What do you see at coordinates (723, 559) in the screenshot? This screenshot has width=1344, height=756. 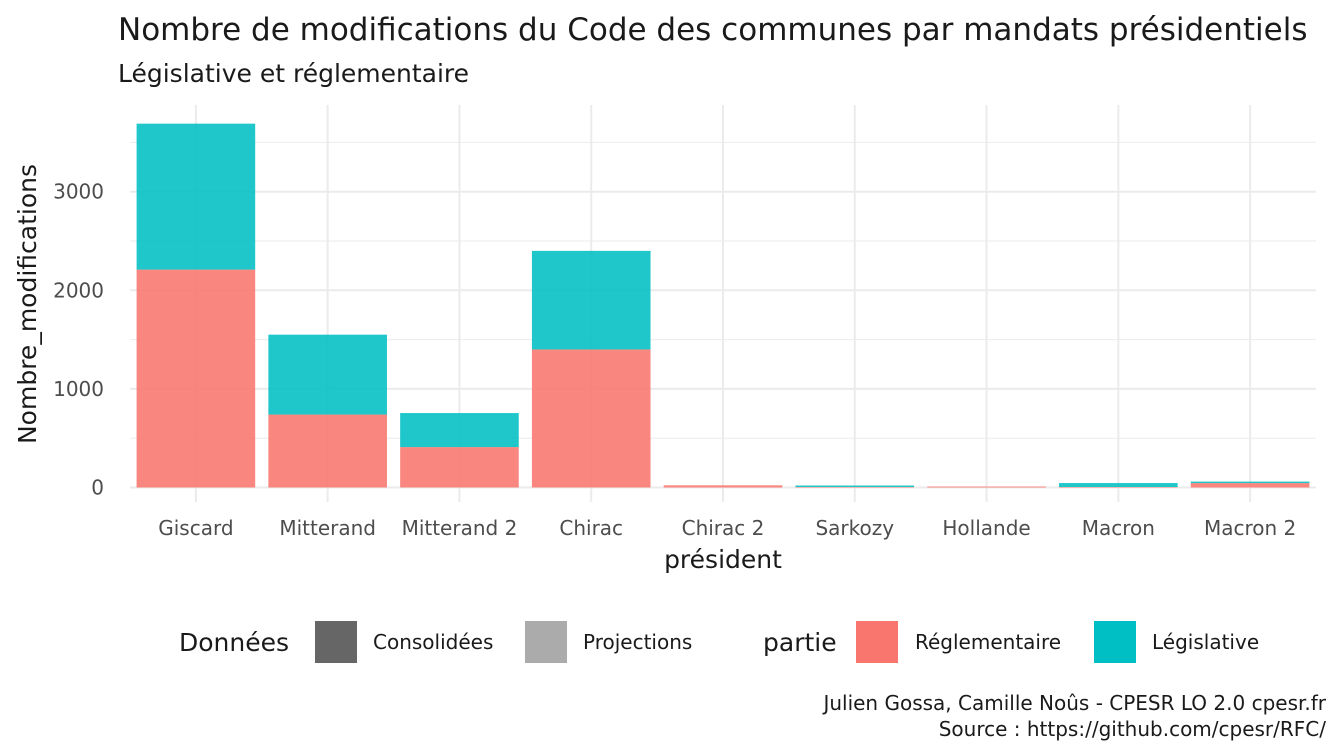 I see `x-axis-title: président` at bounding box center [723, 559].